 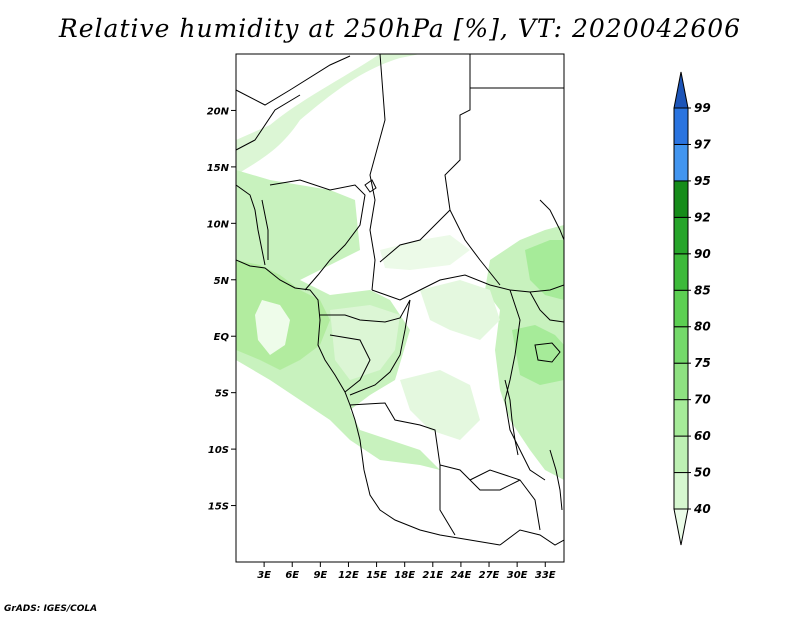 What do you see at coordinates (222, 337) in the screenshot?
I see `lat-tick-label: EQ` at bounding box center [222, 337].